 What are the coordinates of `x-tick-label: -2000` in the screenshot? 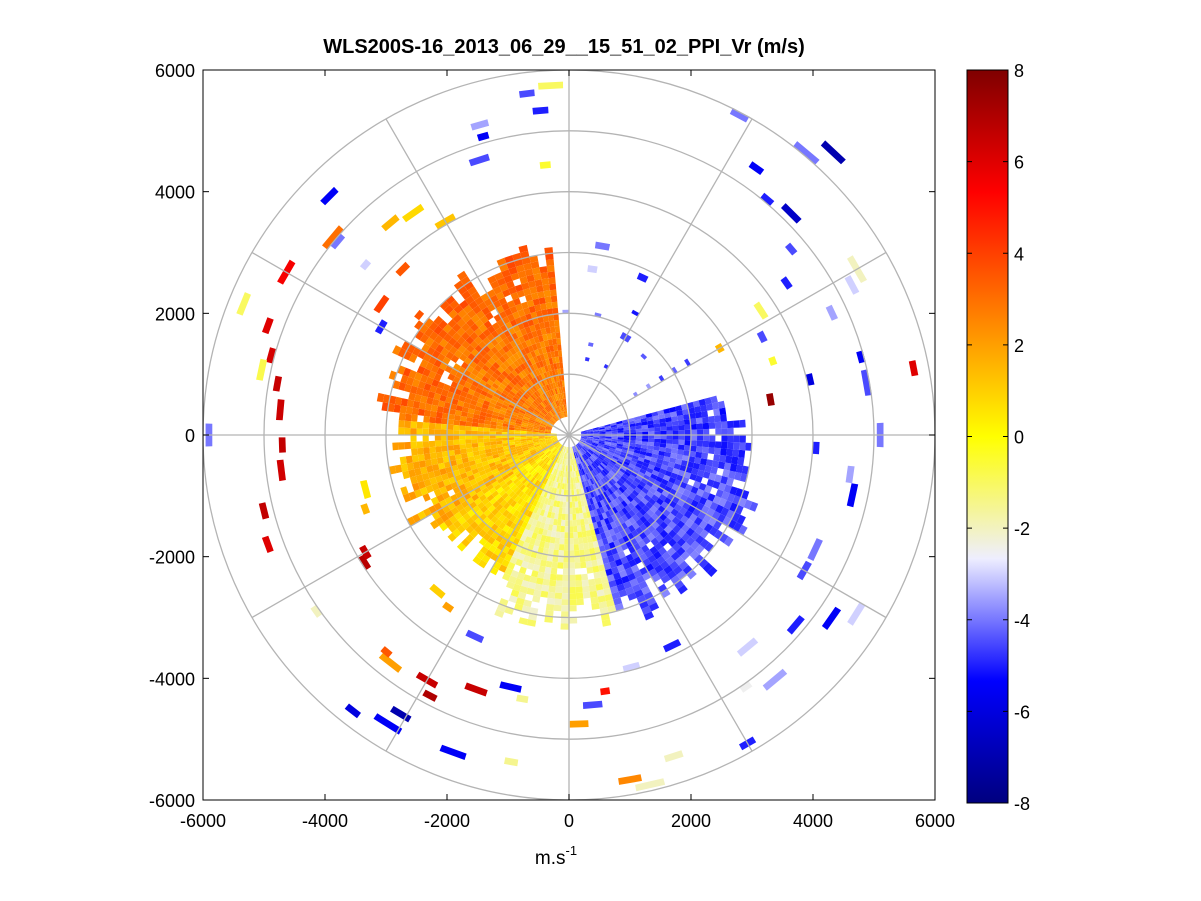 It's located at (447, 821).